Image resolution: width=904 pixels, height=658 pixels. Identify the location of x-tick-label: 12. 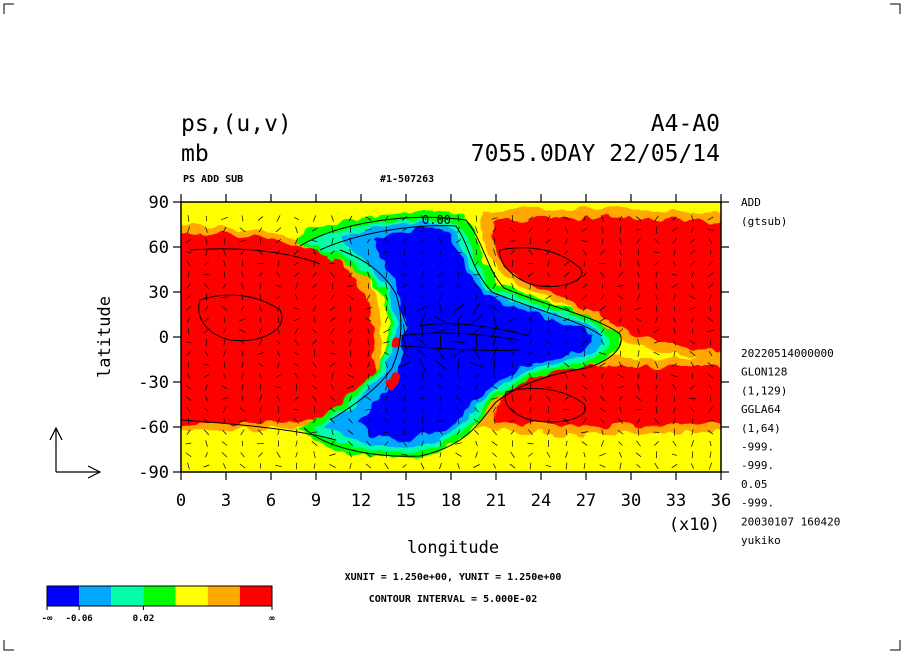
(361, 501).